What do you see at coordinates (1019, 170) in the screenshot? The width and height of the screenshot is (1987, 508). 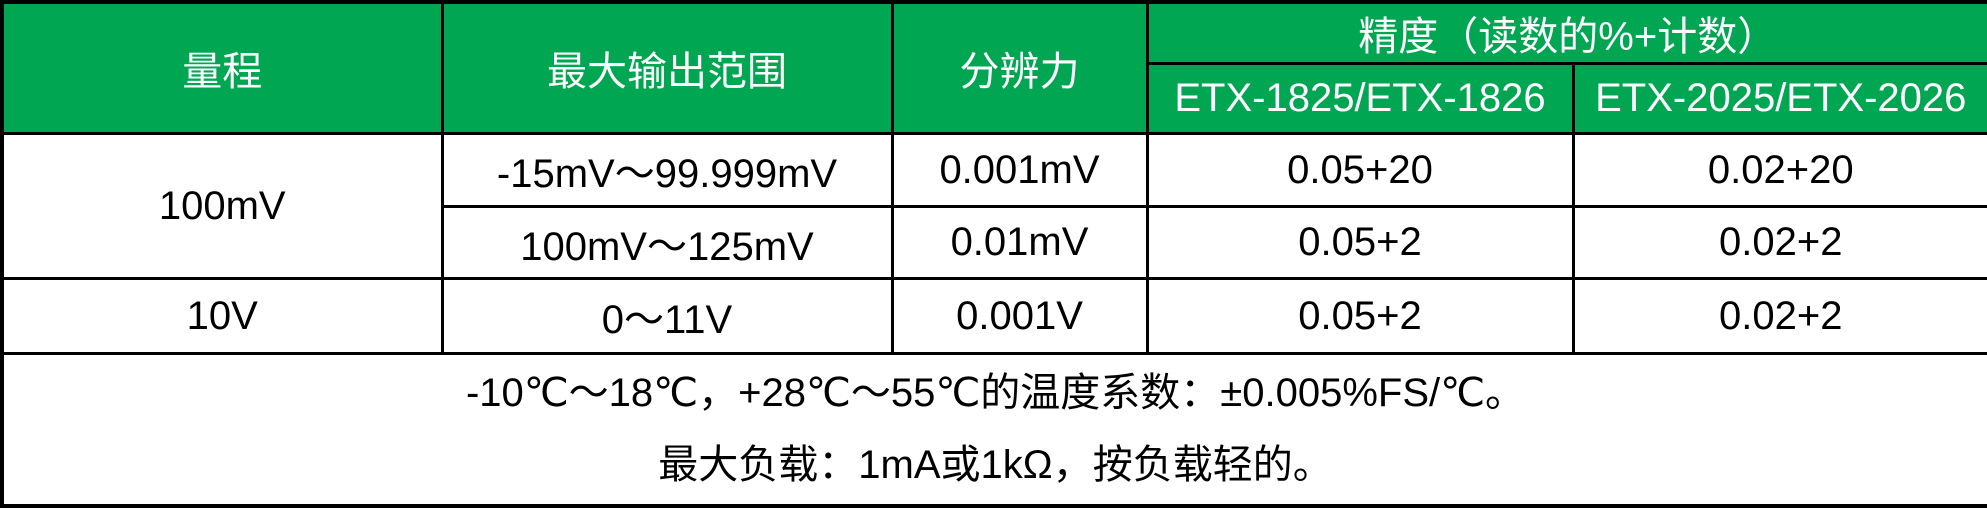 I see `cell-resolution: 0.001mV` at bounding box center [1019, 170].